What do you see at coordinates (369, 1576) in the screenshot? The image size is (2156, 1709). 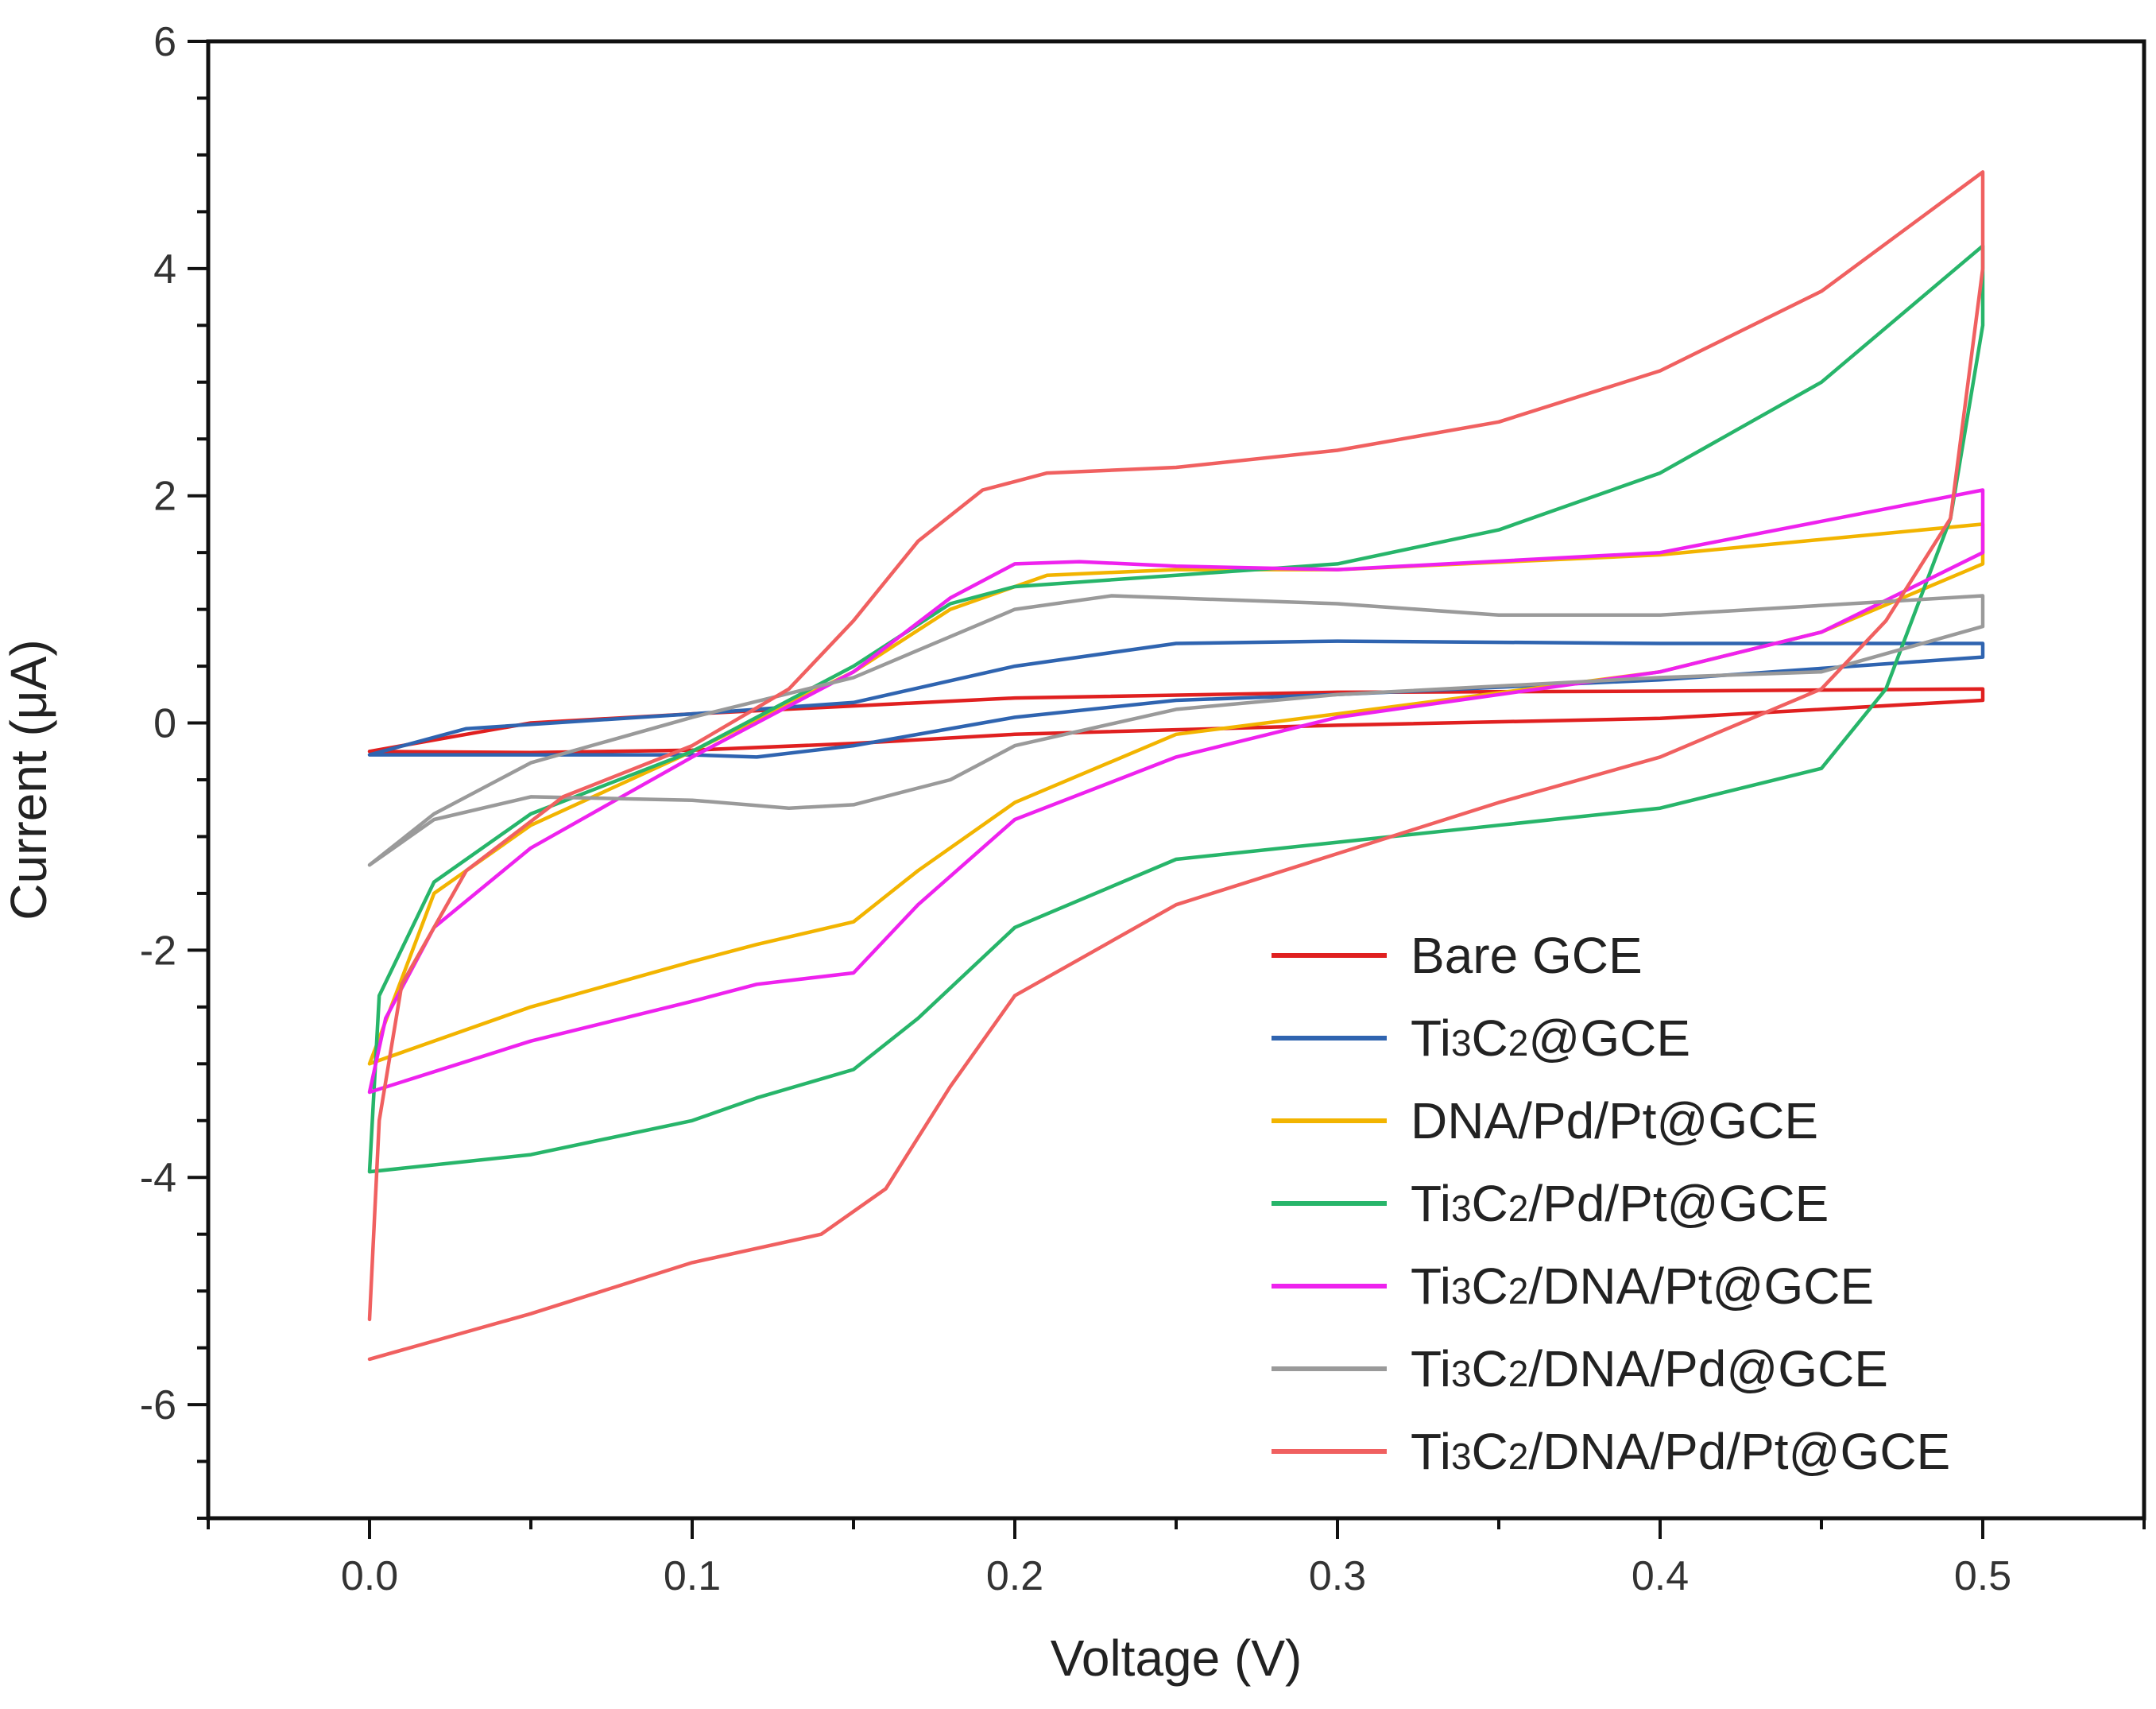 I see `x-tick-label: 0.0` at bounding box center [369, 1576].